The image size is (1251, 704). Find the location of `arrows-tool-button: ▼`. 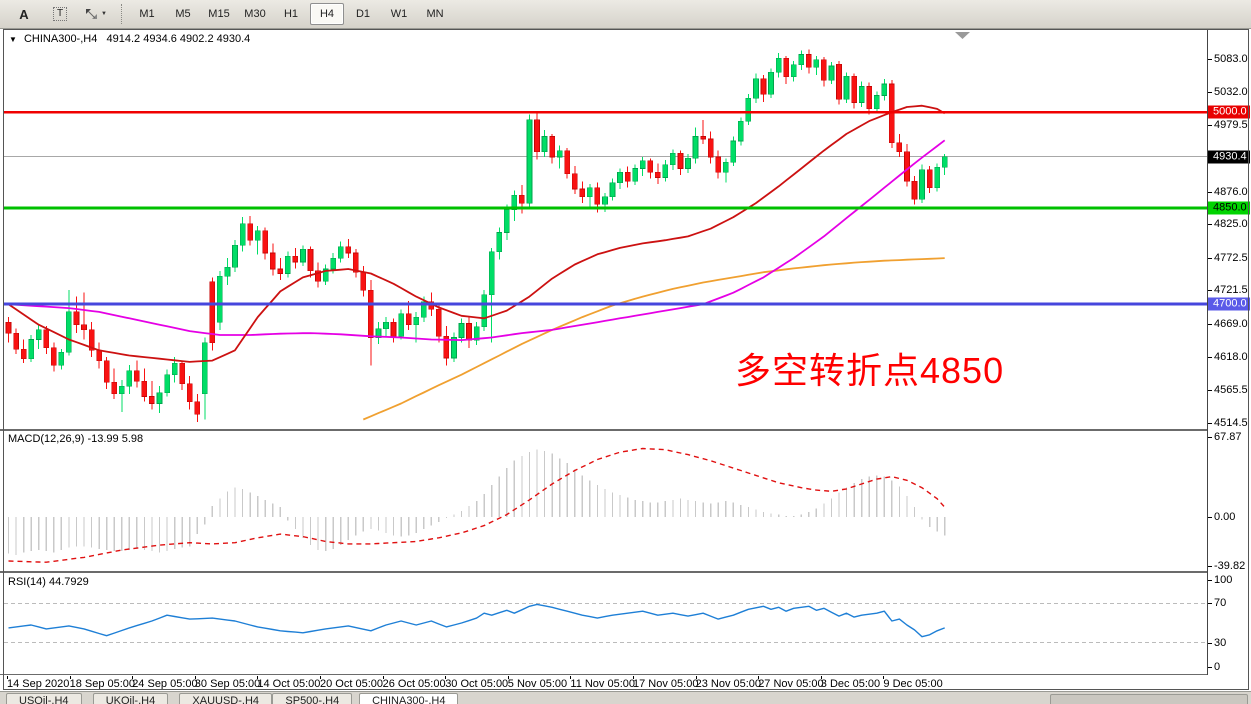

arrows-tool-button: ▼ is located at coordinates (96, 14).